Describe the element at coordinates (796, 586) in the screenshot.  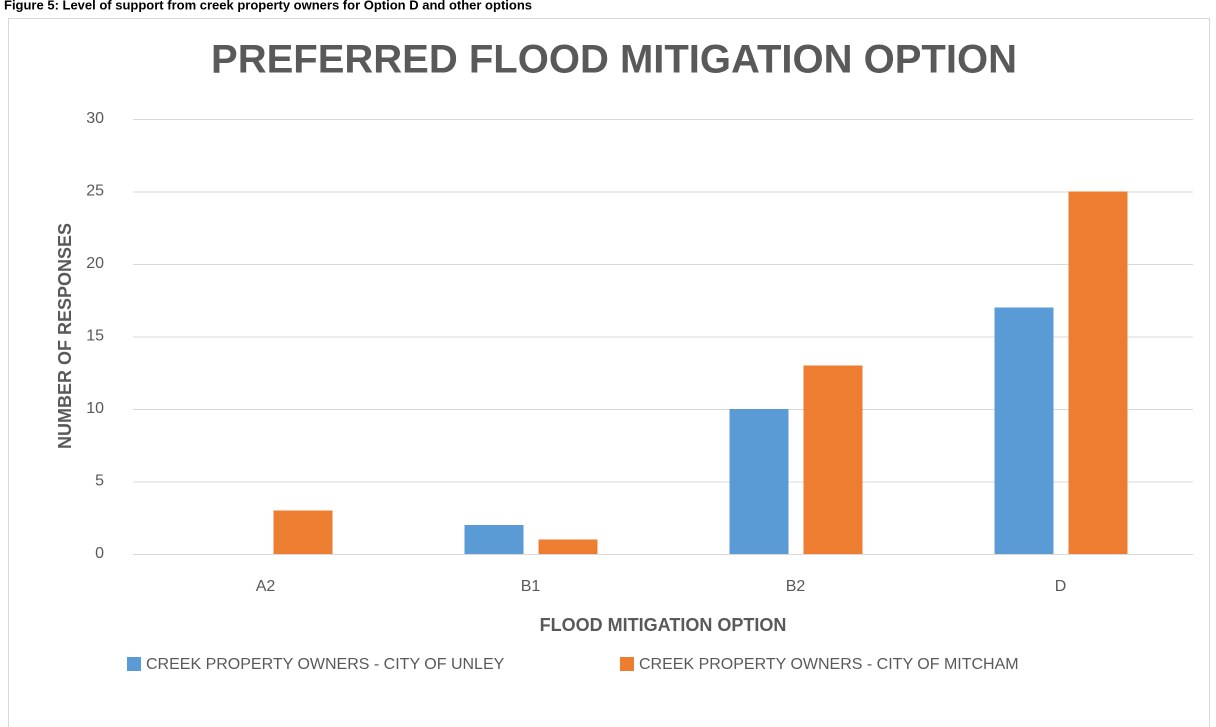
I see `x-tick-label: B2` at that location.